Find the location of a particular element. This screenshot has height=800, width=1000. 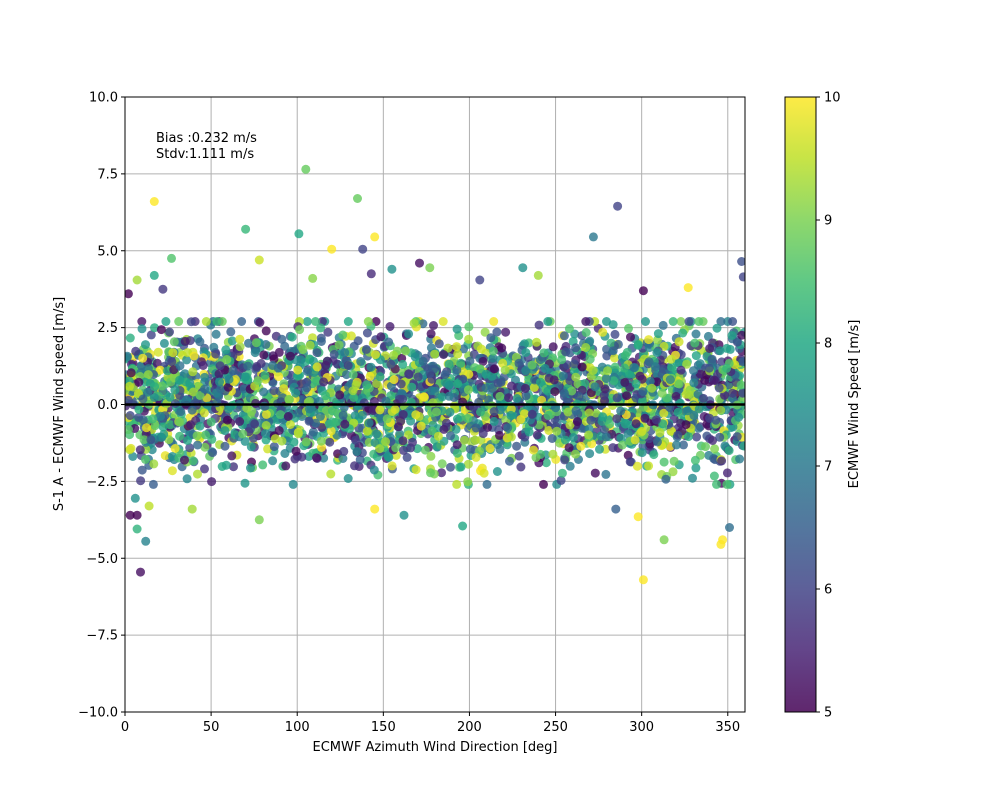

colorbar-gradient is located at coordinates (800, 404).